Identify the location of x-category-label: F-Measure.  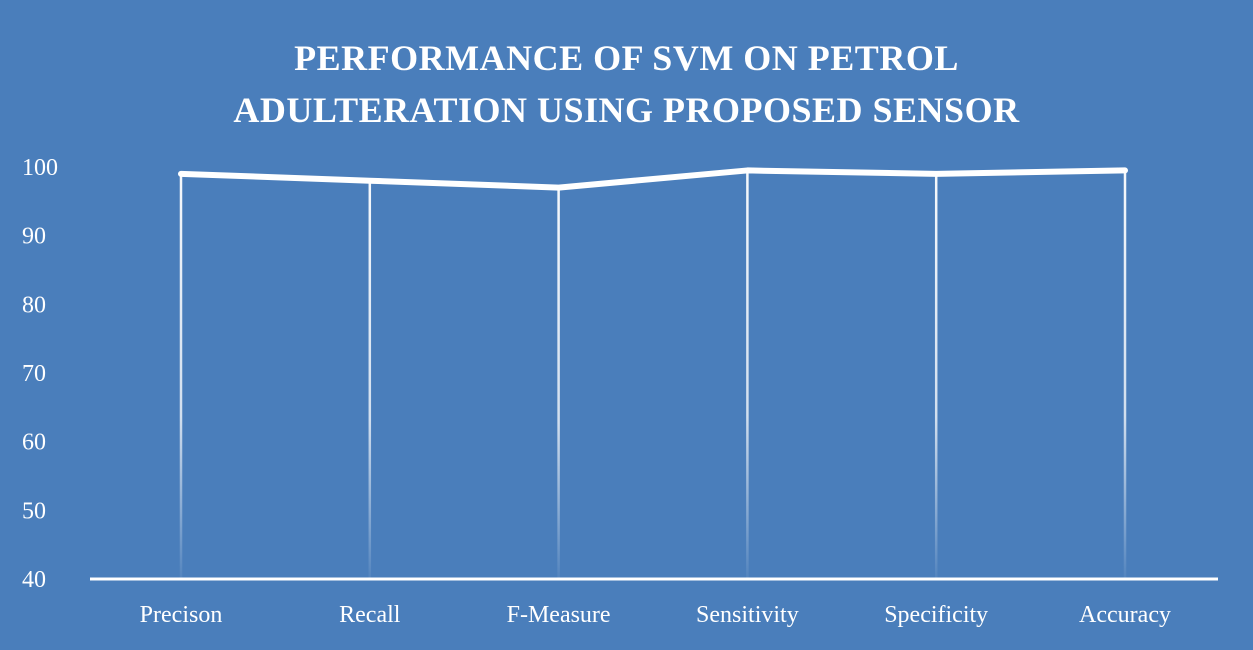
(559, 615).